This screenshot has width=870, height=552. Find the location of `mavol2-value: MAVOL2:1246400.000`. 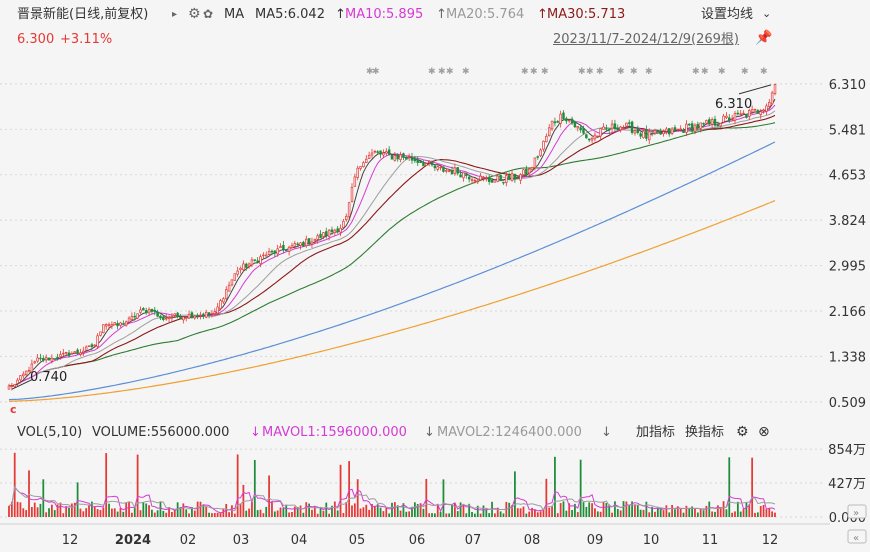

mavol2-value: MAVOL2:1246400.000 is located at coordinates (509, 432).